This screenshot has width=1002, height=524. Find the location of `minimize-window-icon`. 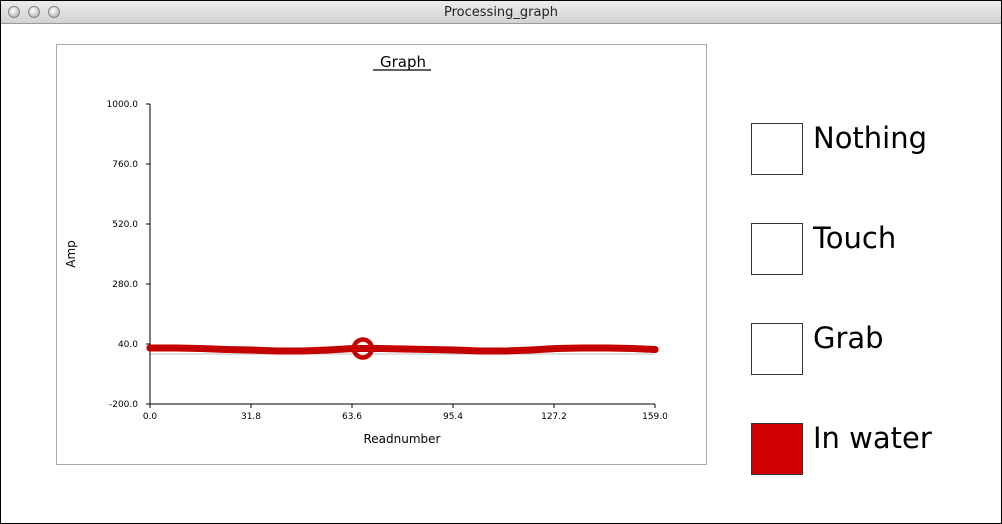

minimize-window-icon is located at coordinates (34, 12).